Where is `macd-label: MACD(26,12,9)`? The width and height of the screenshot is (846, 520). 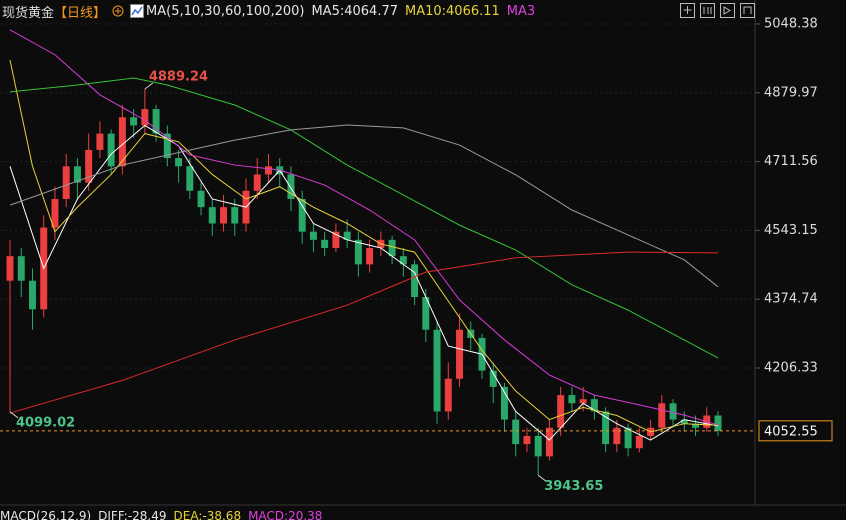
macd-label: MACD(26,12,9) is located at coordinates (46, 514).